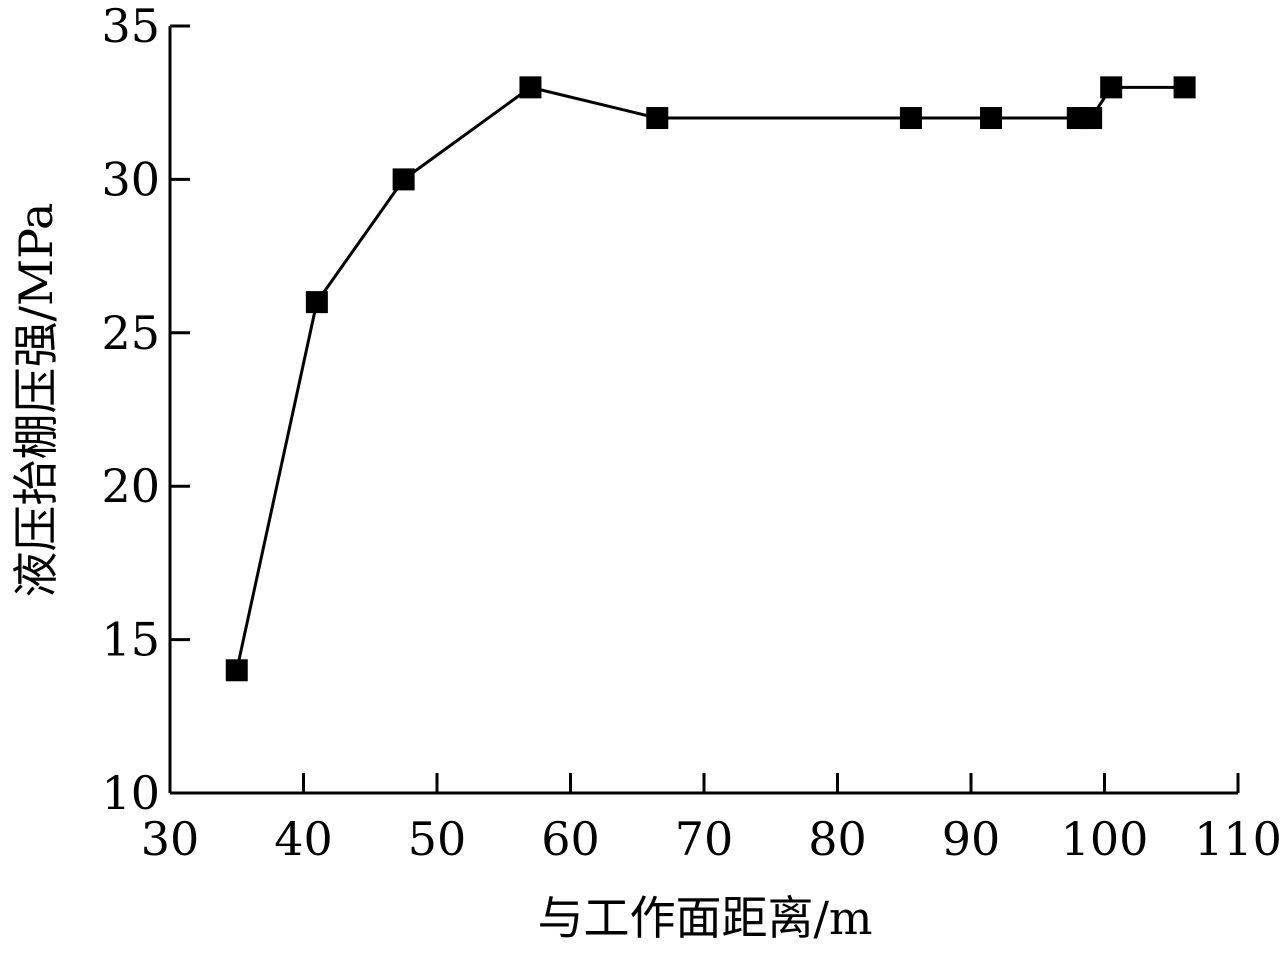 The image size is (1280, 958). Describe the element at coordinates (303, 839) in the screenshot. I see `x-tick-label: 40` at that location.